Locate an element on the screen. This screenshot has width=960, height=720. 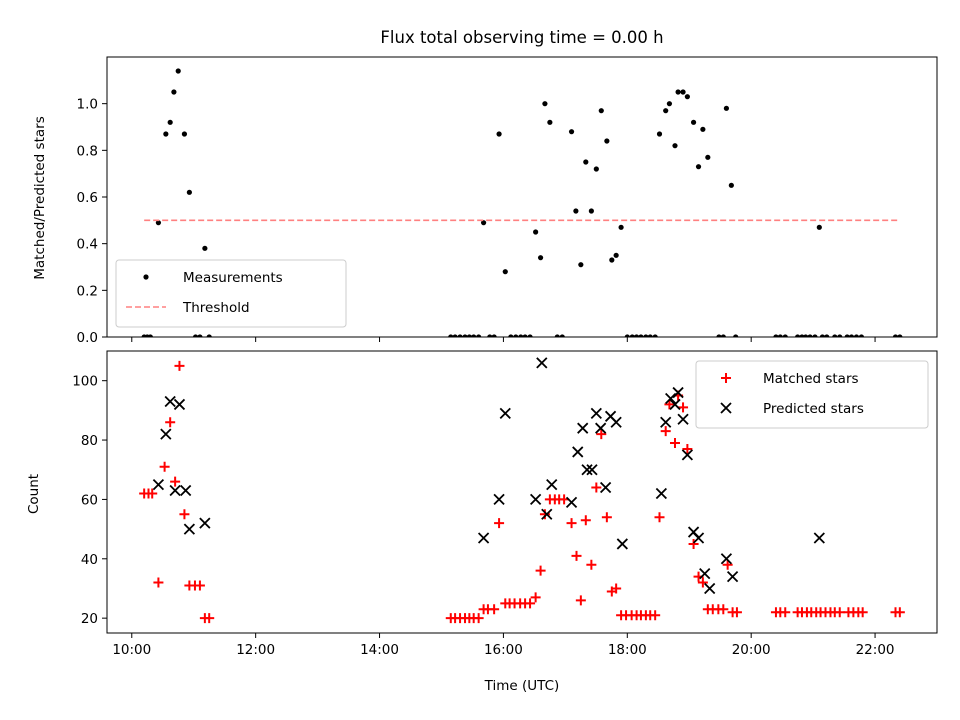
top-ytick-label: 0.0 is located at coordinates (87, 338).